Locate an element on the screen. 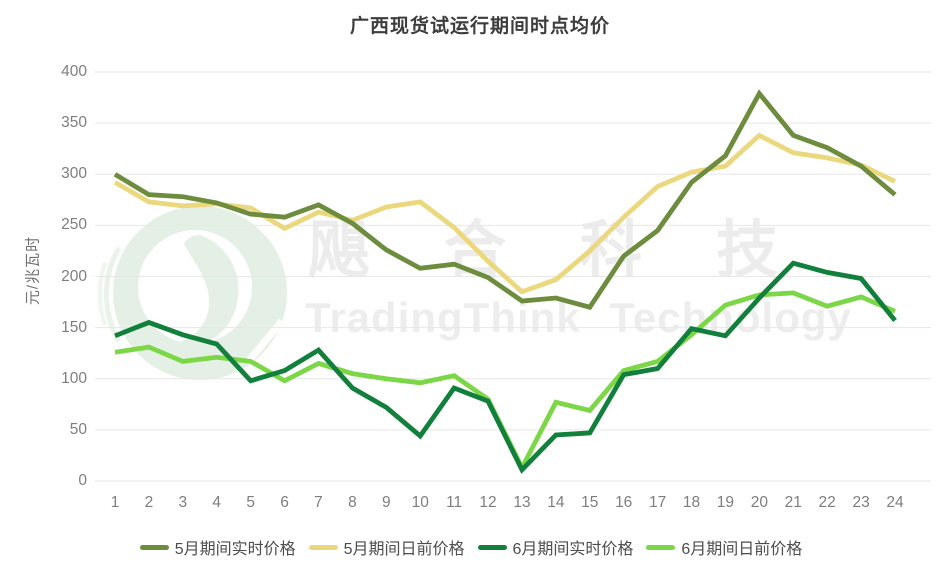  legend-label: 6月期间实时价格 is located at coordinates (573, 549).